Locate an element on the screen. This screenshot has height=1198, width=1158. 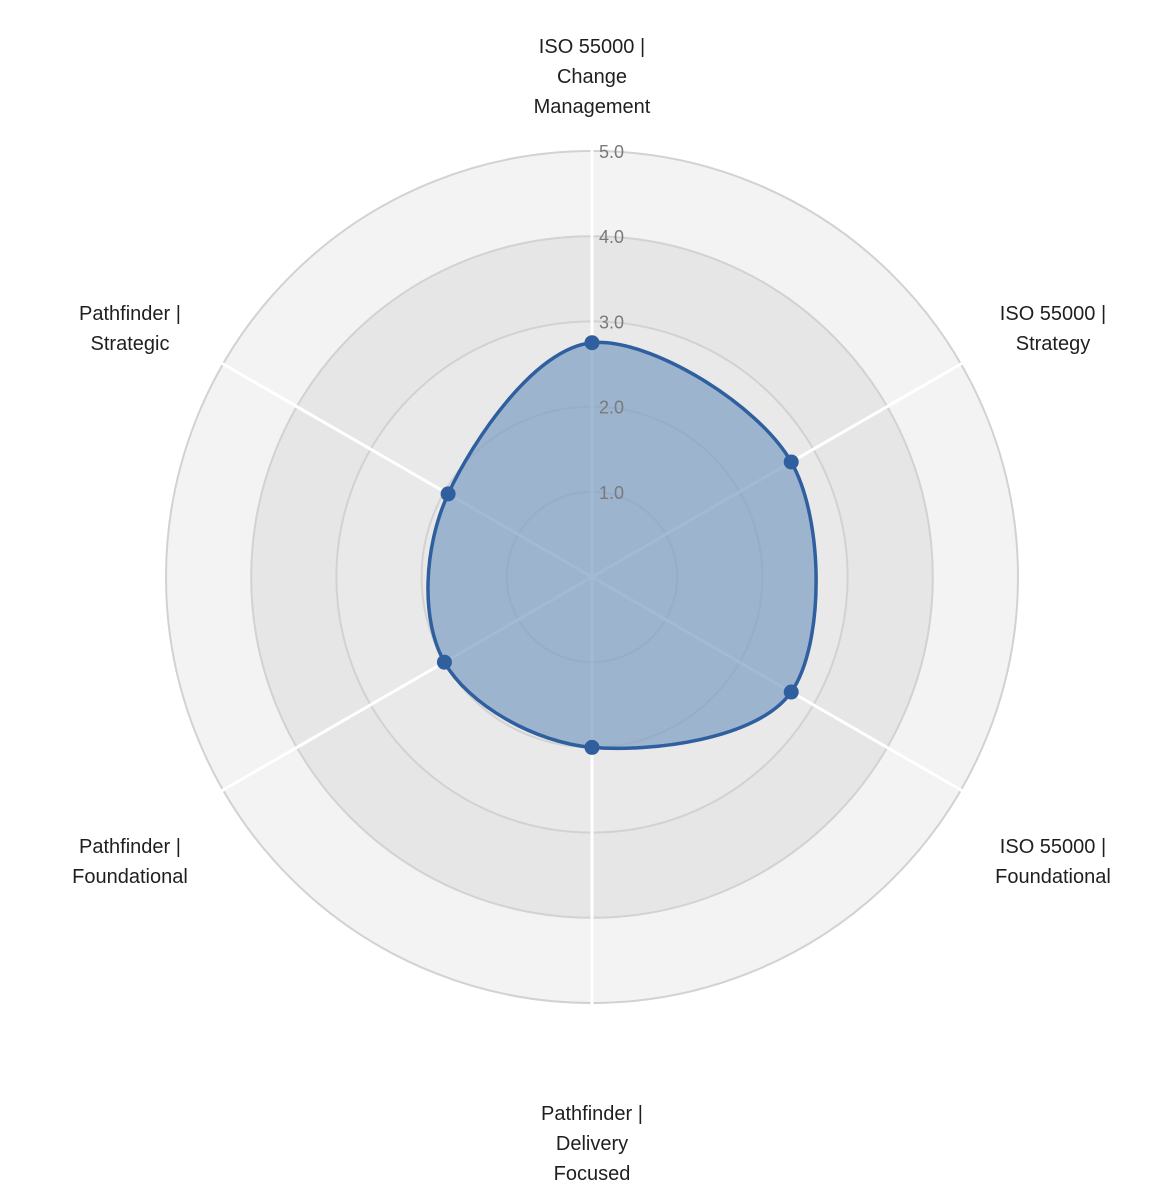
axis-label: Pathfinder | Strategic is located at coordinates (130, 329).